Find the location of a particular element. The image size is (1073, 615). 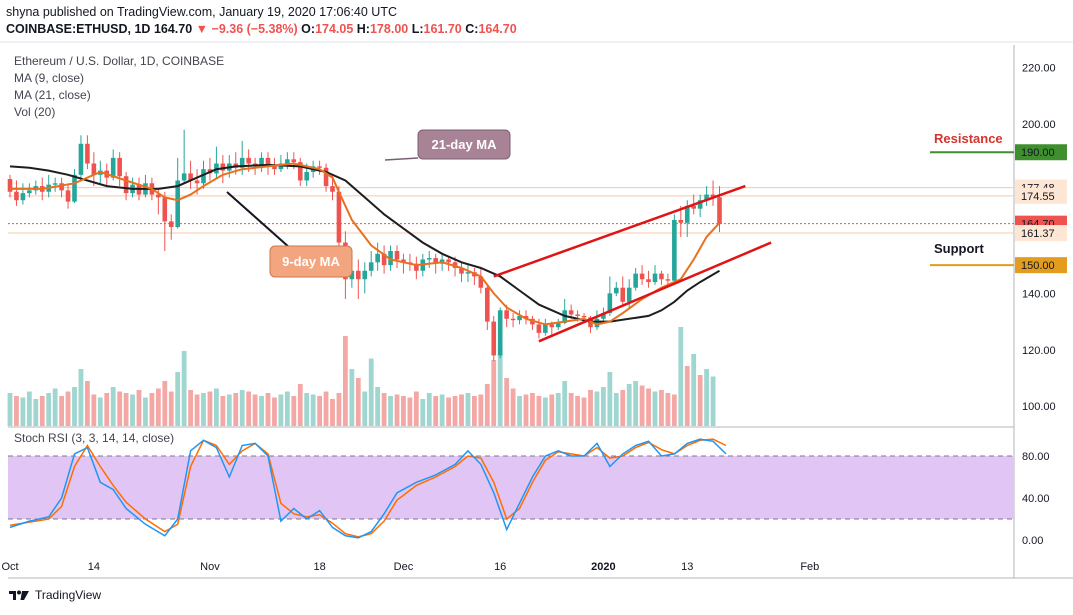

ma21-callout-label: 21-day MA is located at coordinates (464, 144).